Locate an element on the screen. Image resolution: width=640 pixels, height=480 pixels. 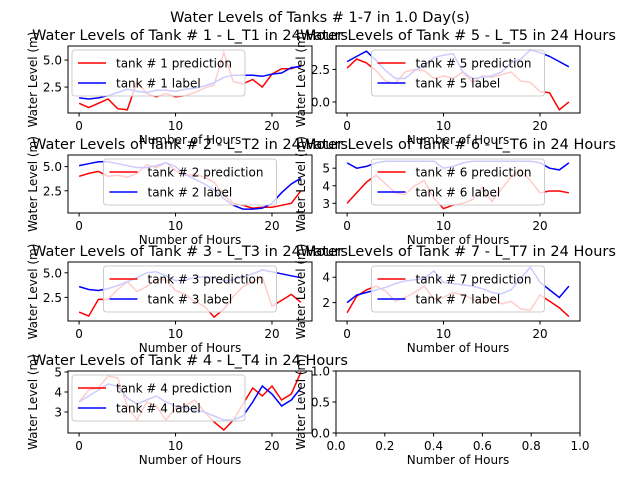
legend-label: tank # 4 prediction is located at coordinates (174, 389).